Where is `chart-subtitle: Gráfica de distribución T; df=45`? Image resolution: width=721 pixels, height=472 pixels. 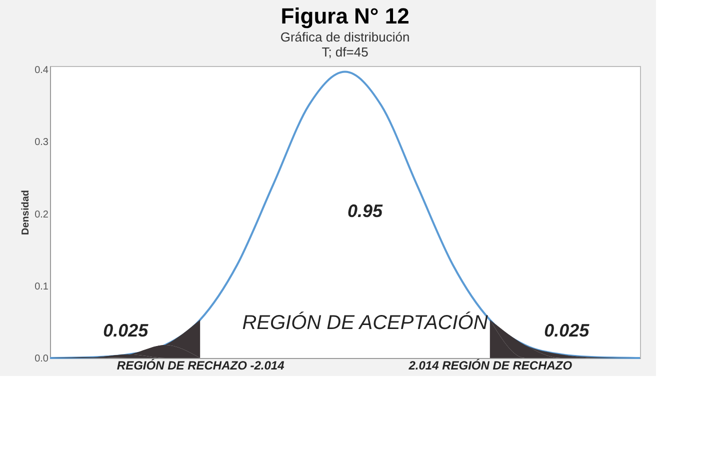 chart-subtitle: Gráfica de distribución T; df=45 is located at coordinates (345, 45).